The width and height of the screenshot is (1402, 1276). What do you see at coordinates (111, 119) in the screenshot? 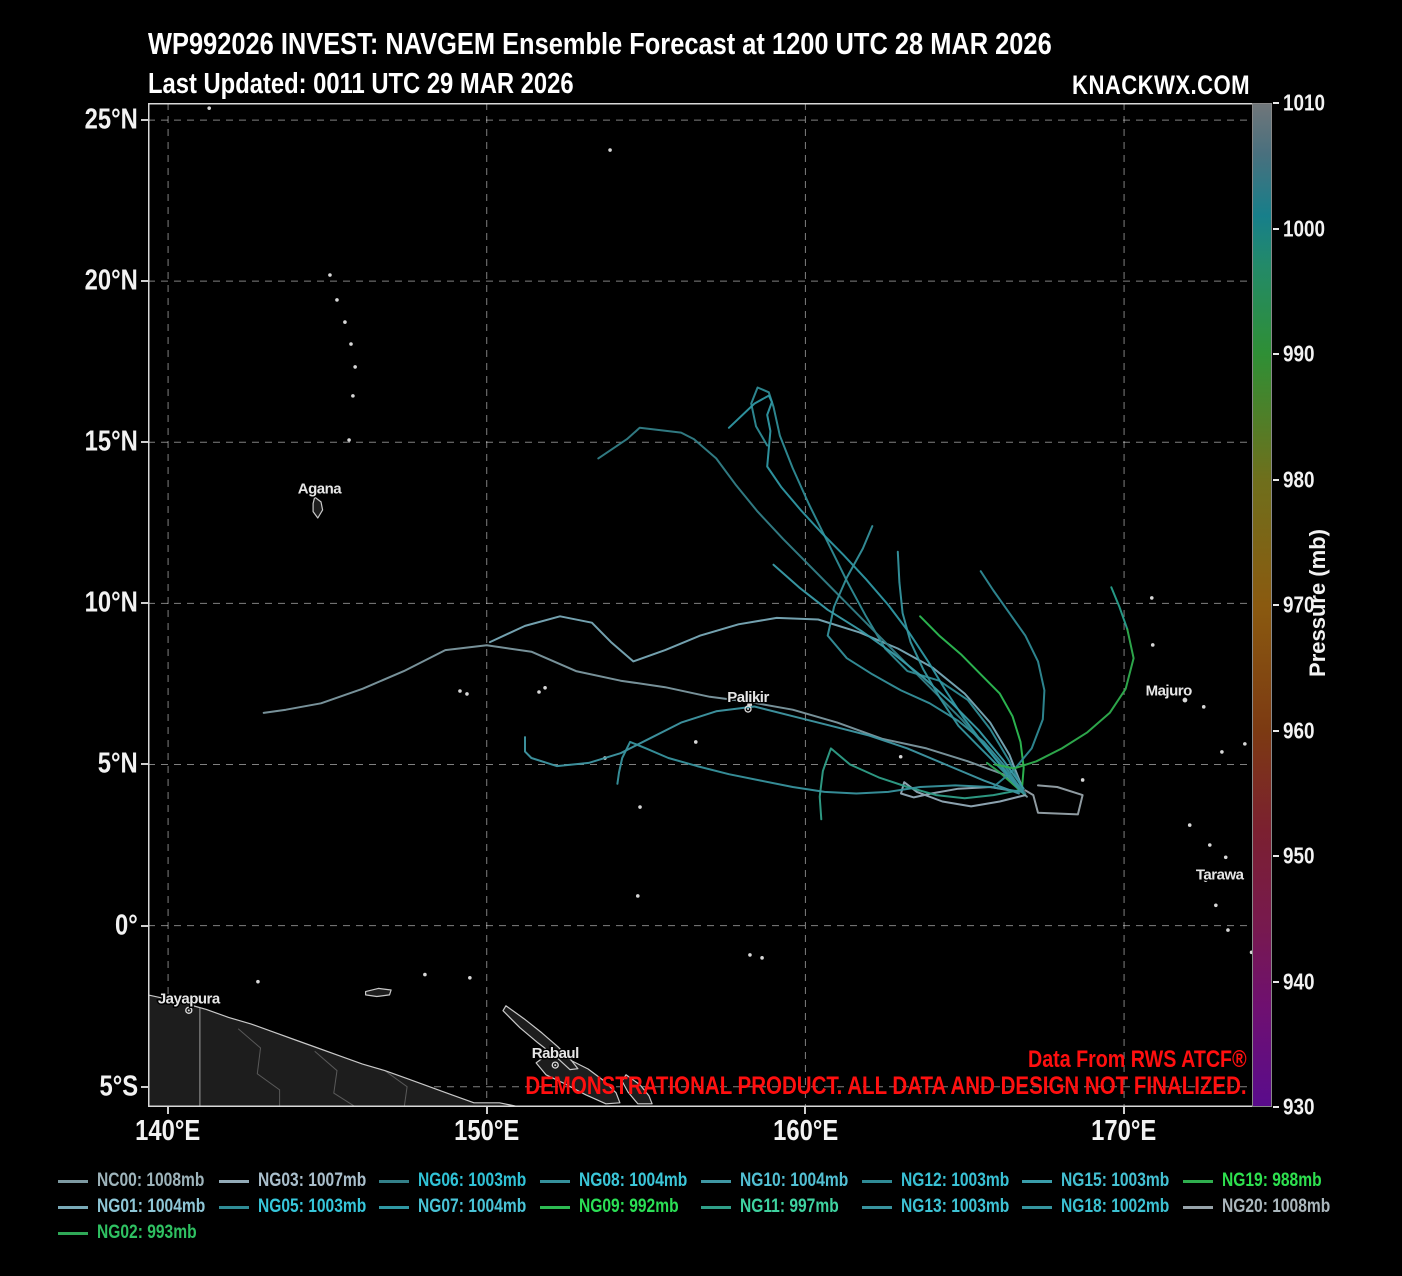
I see `lat-tick-label: 25°N` at bounding box center [111, 119].